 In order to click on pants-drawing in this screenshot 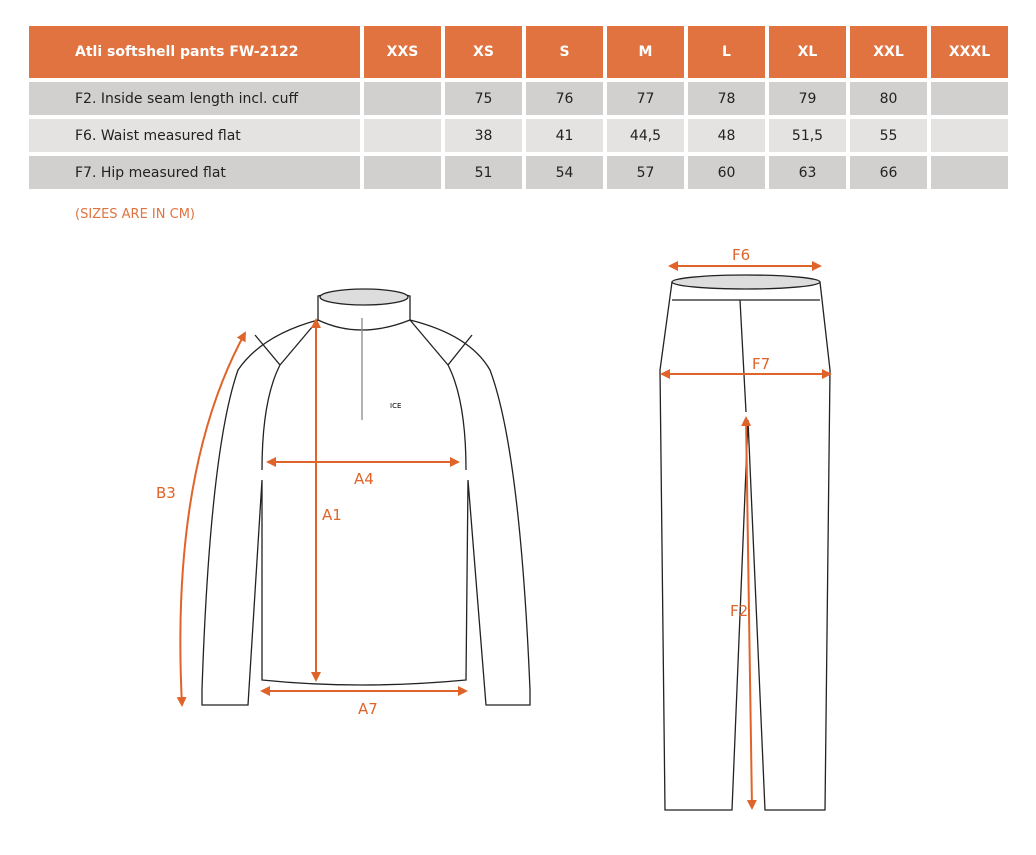, I will do `click(745, 542)`.